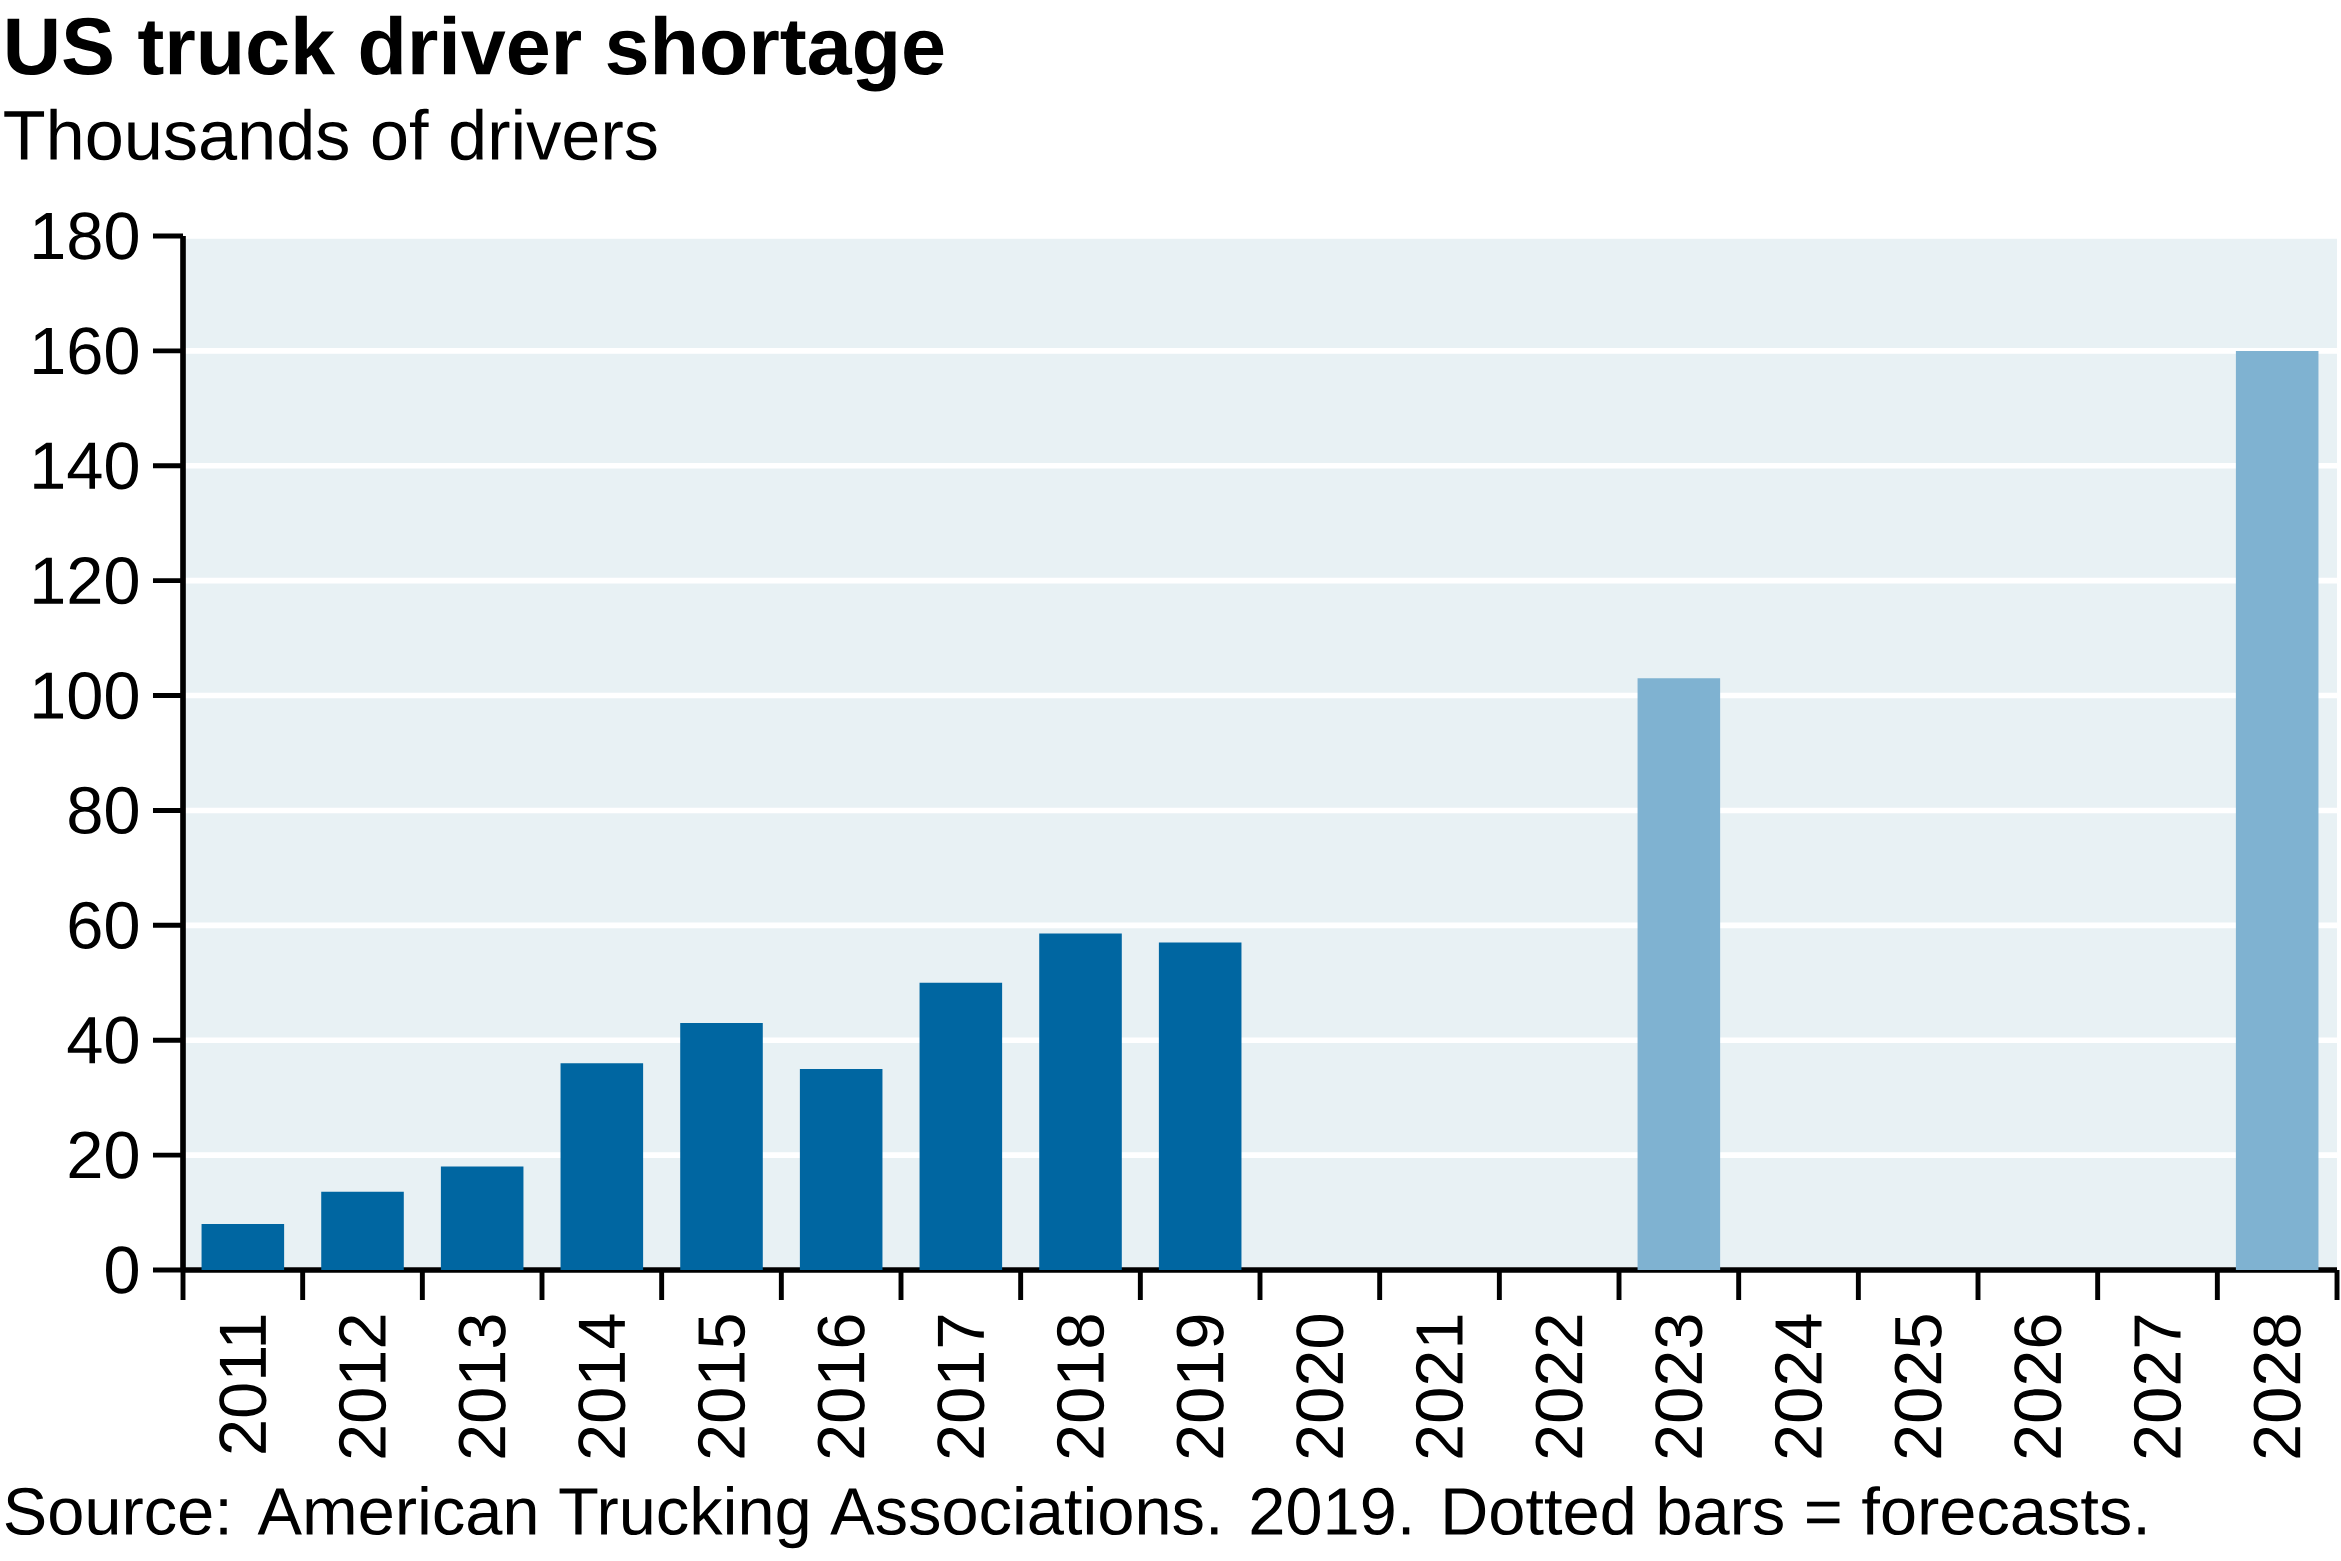 Image resolution: width=2341 pixels, height=1561 pixels. I want to click on x-tick-label: 2012, so click(362, 1386).